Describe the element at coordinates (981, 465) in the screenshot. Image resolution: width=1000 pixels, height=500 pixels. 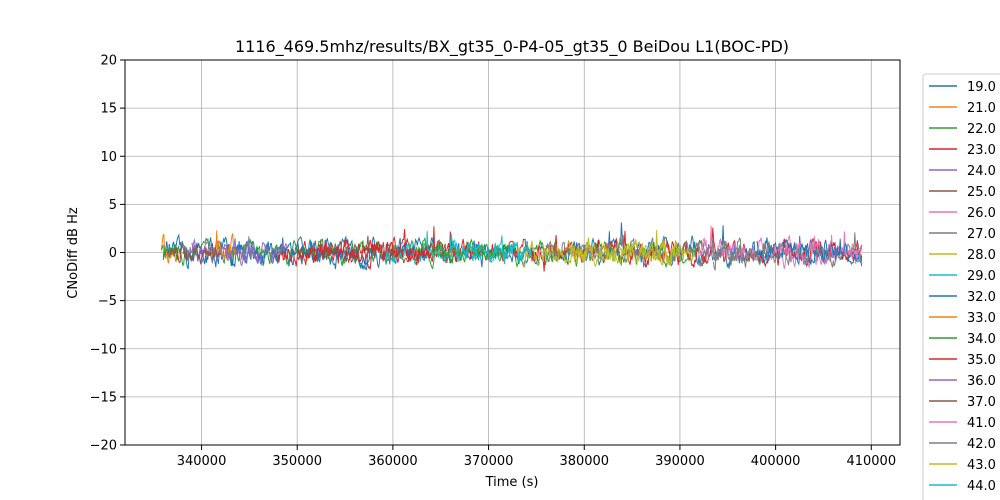
I see `legend-label: 43.0` at that location.